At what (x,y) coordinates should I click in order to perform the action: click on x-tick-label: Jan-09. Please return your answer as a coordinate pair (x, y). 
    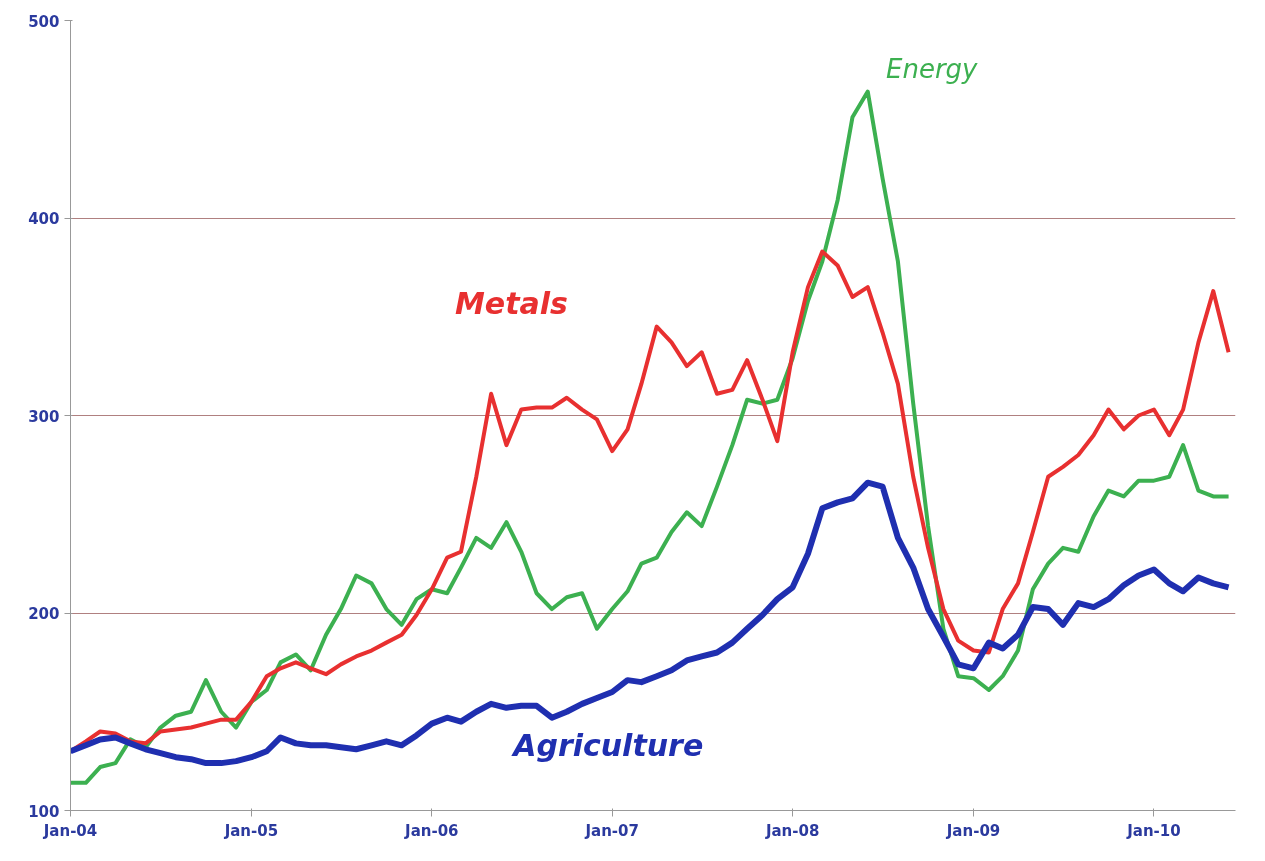
    Looking at the image, I should click on (973, 830).